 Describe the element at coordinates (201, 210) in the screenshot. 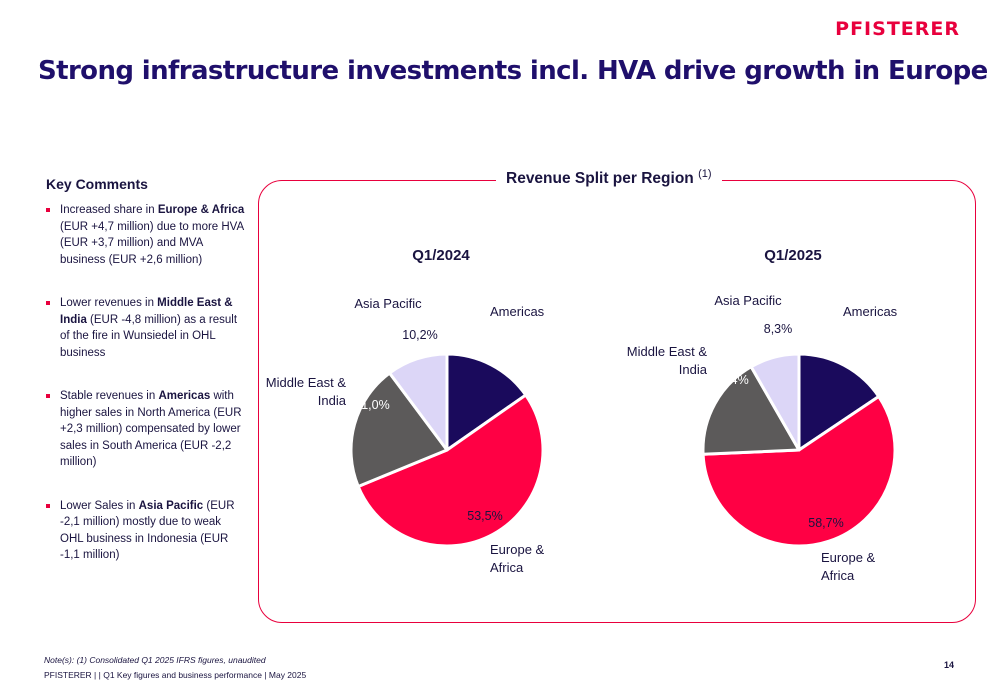

I see `comment-highlight: Europe & Africa` at that location.